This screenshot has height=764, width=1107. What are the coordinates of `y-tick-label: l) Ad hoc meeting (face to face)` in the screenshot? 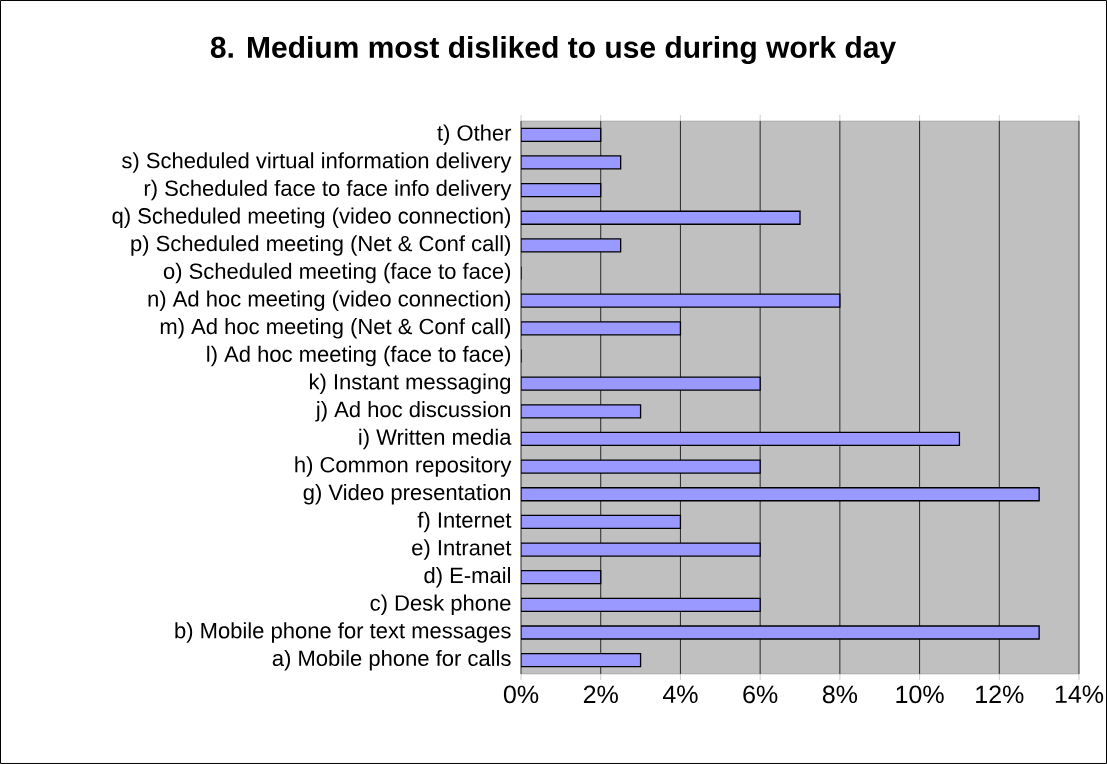 It's located at (359, 356).